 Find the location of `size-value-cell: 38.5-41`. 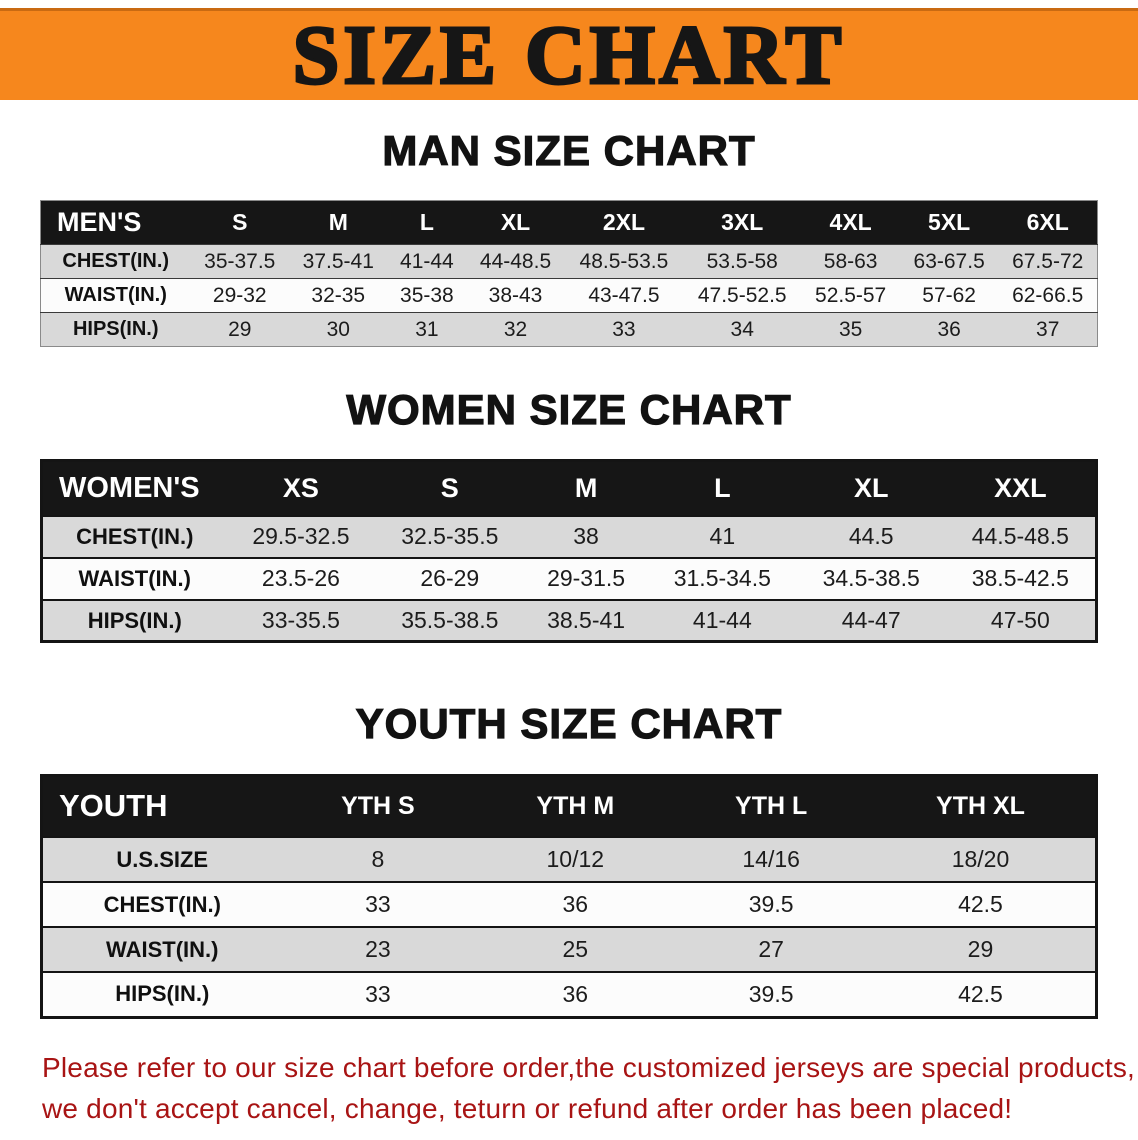

size-value-cell: 38.5-41 is located at coordinates (586, 620).